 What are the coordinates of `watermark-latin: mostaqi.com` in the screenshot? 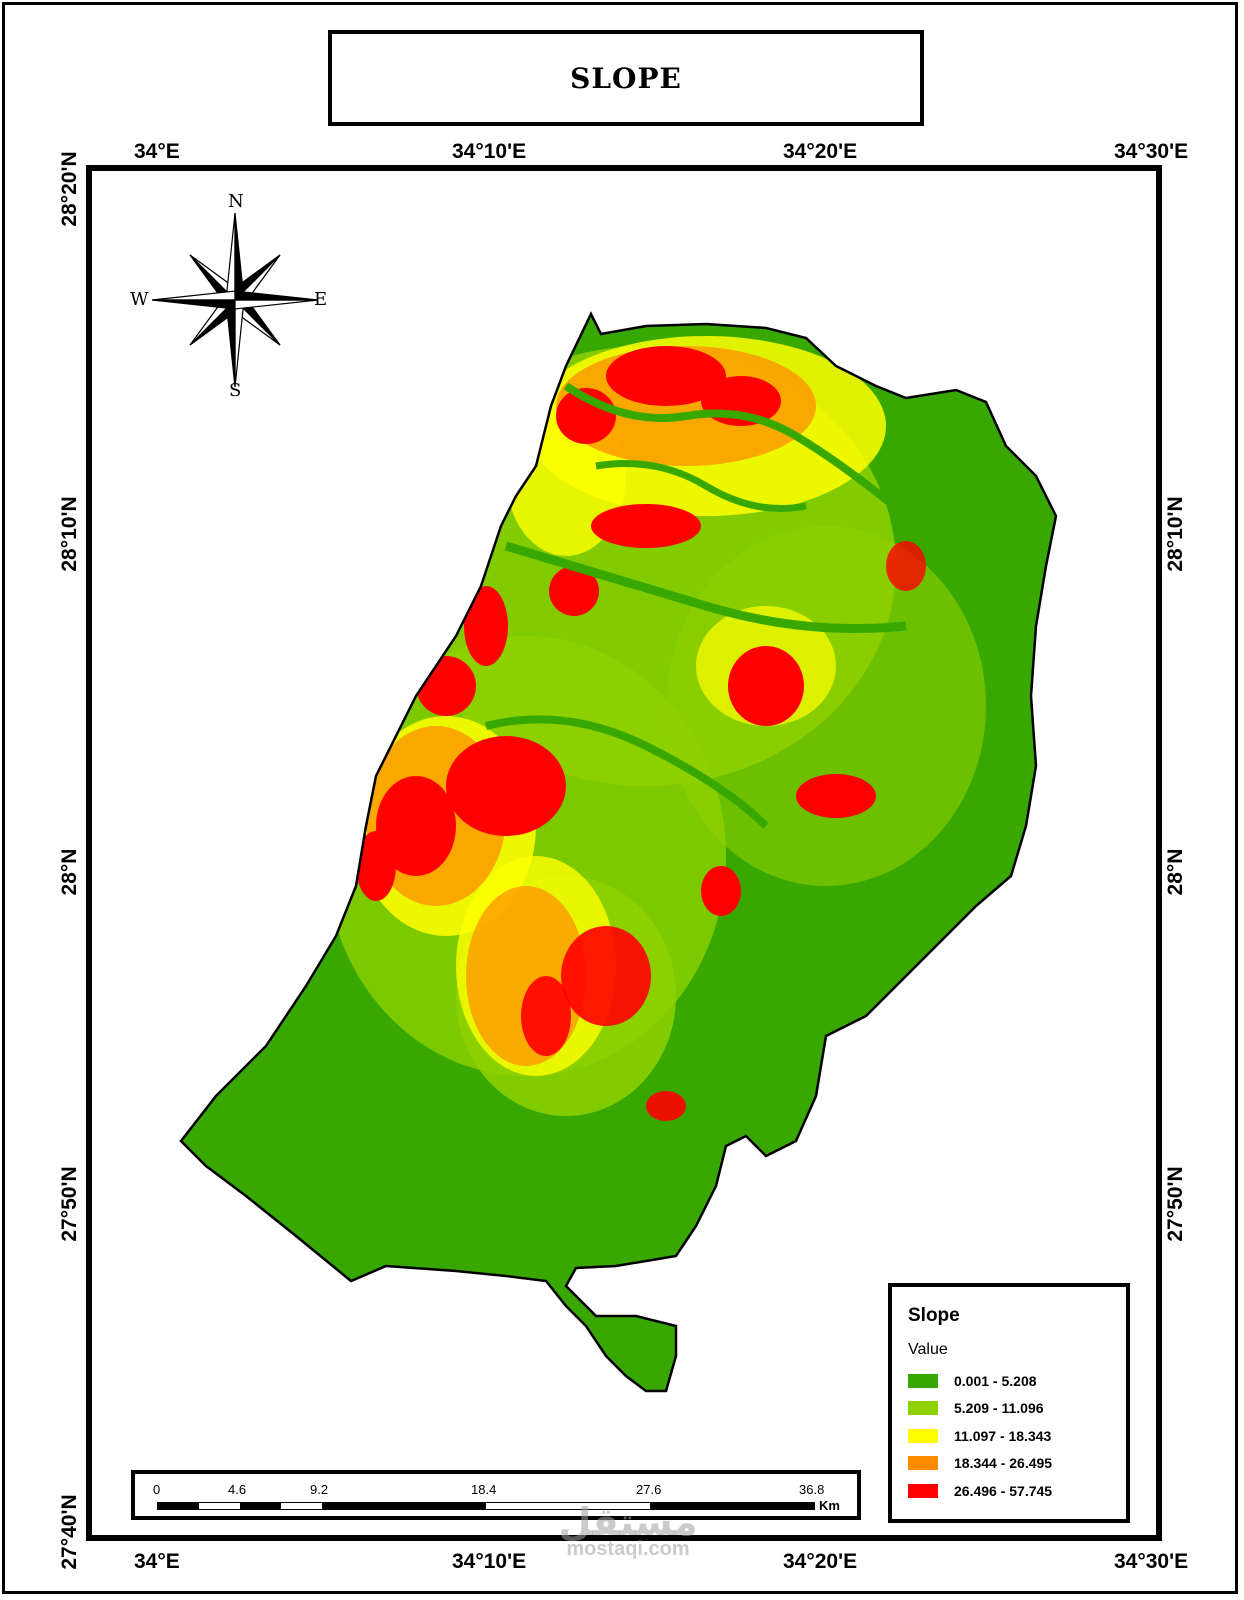 It's located at (628, 1549).